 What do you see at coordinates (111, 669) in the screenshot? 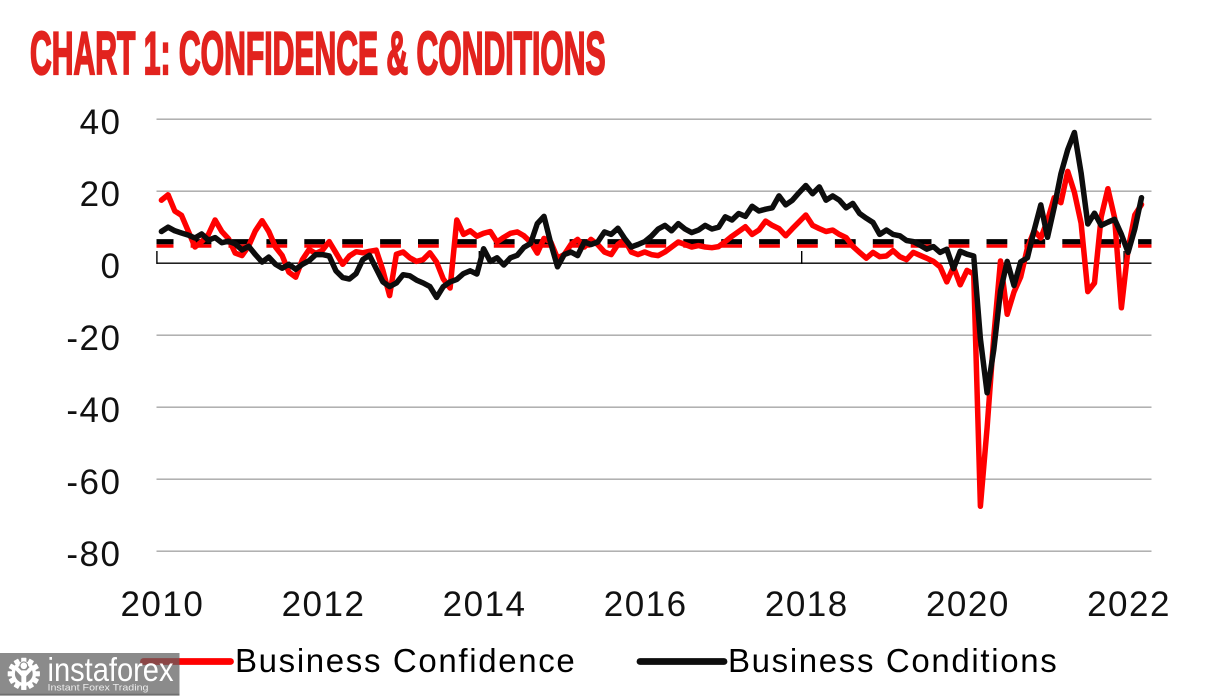
I see `svg-text: instaforex` at bounding box center [111, 669].